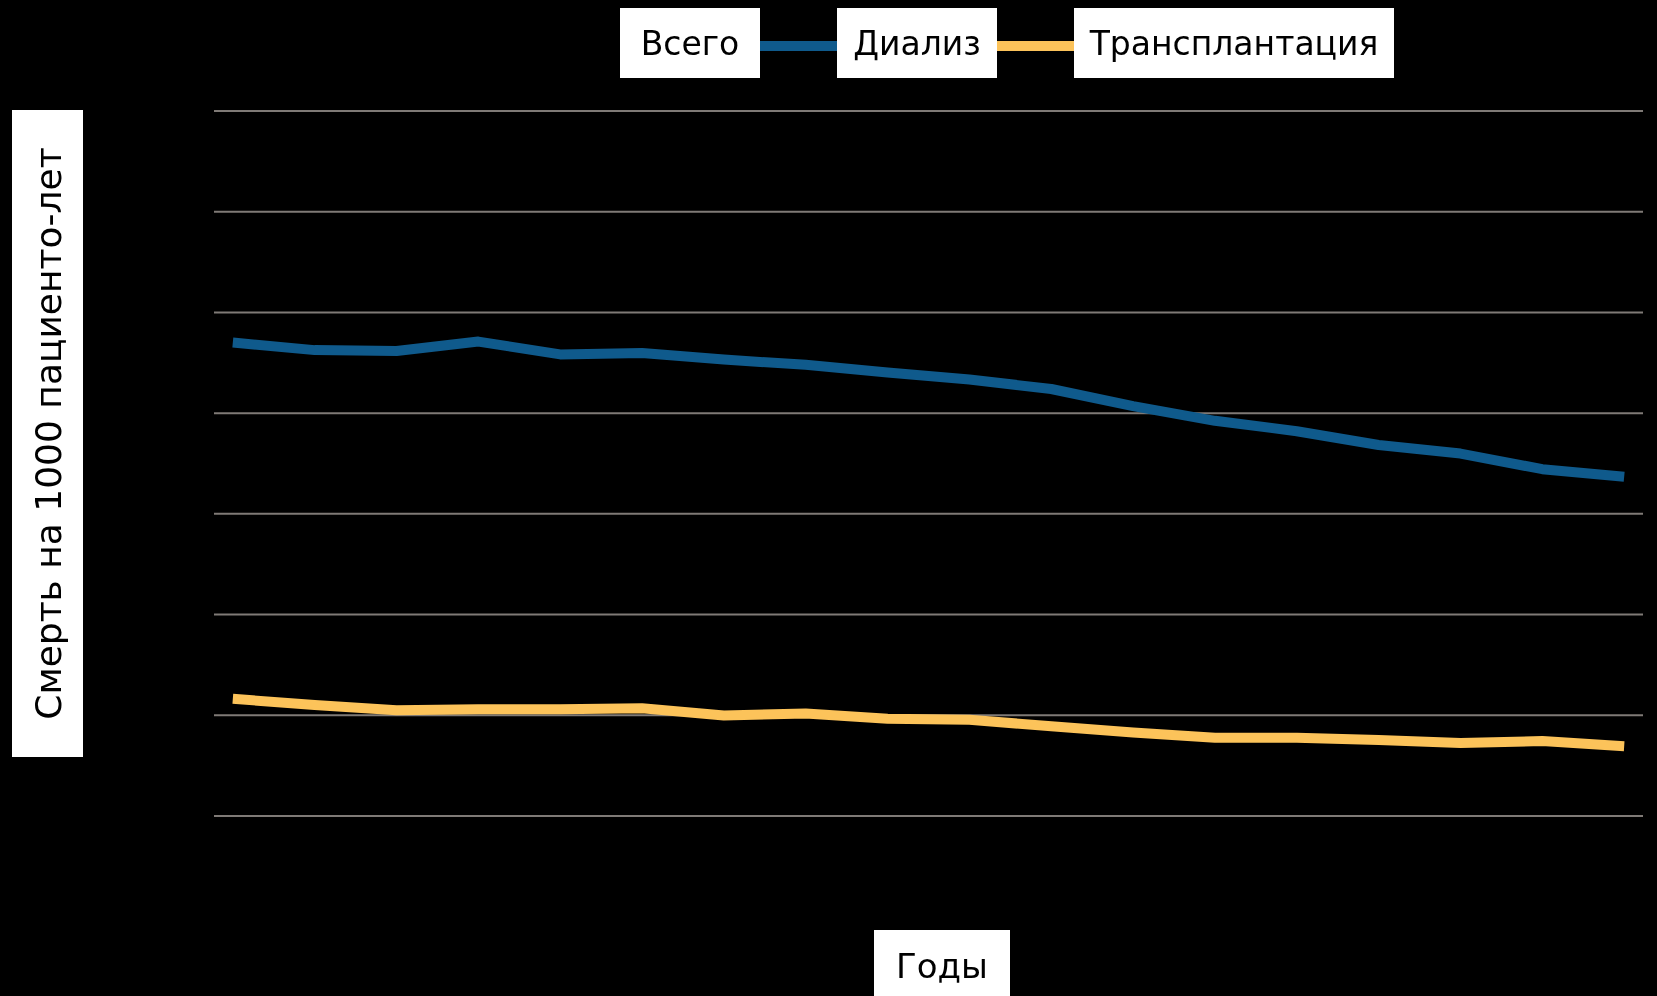 The height and width of the screenshot is (996, 1657). What do you see at coordinates (942, 966) in the screenshot?
I see `x-axis-title: Годы` at bounding box center [942, 966].